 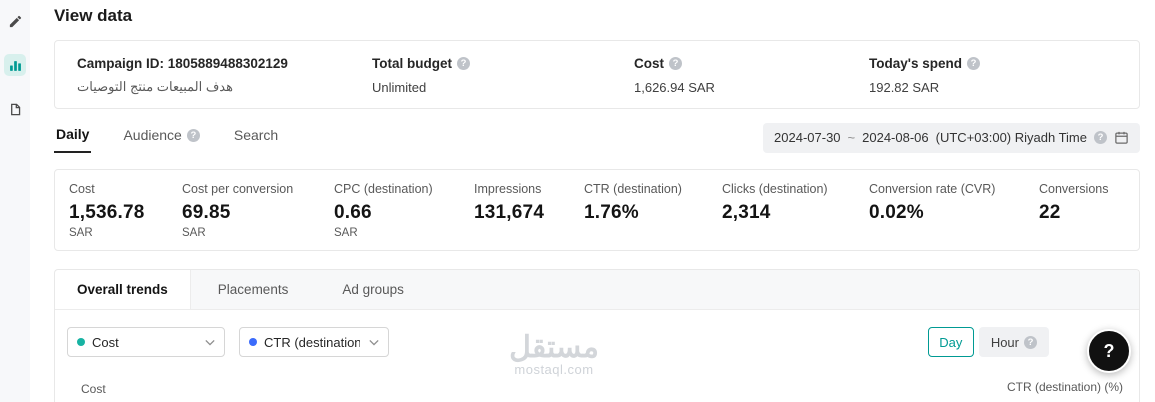 I want to click on date-range-start: 2024-07-30, so click(x=807, y=137).